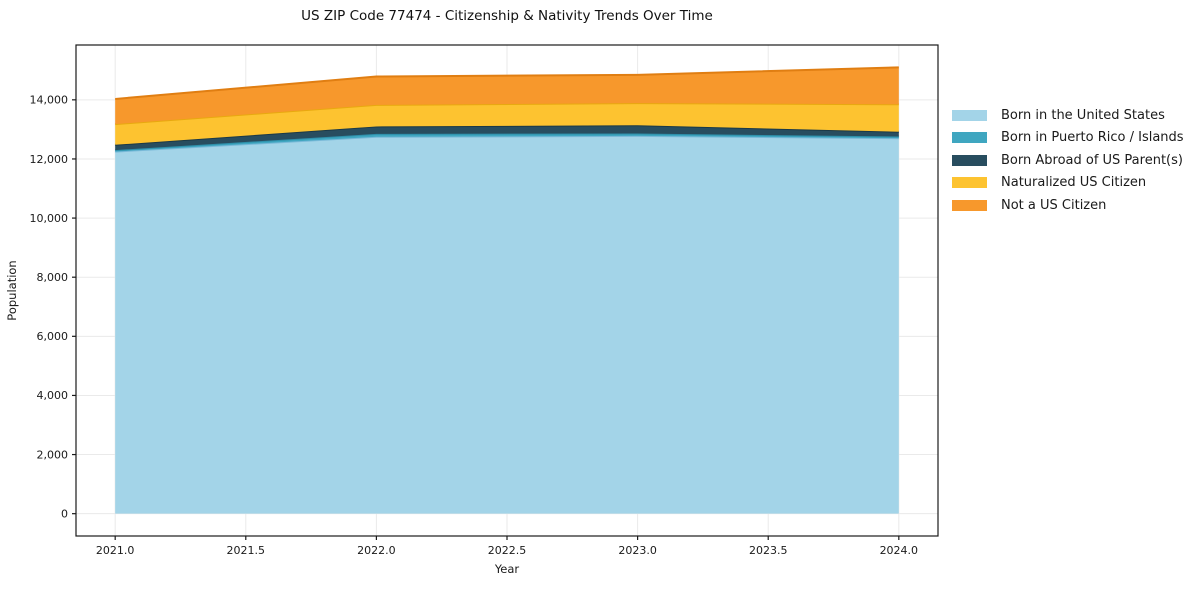 This screenshot has height=590, width=1189. What do you see at coordinates (507, 569) in the screenshot?
I see `x-axis-label: Year` at bounding box center [507, 569].